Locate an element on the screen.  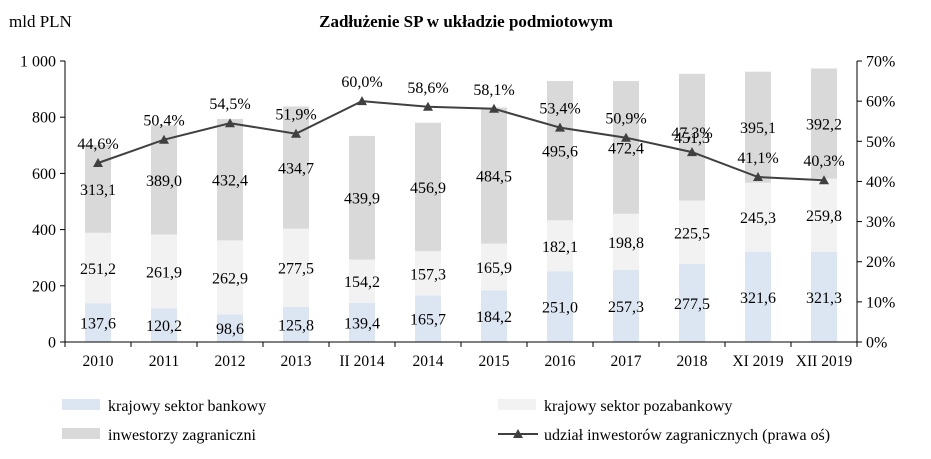
bar-data-label: 137,6 is located at coordinates (98, 324).